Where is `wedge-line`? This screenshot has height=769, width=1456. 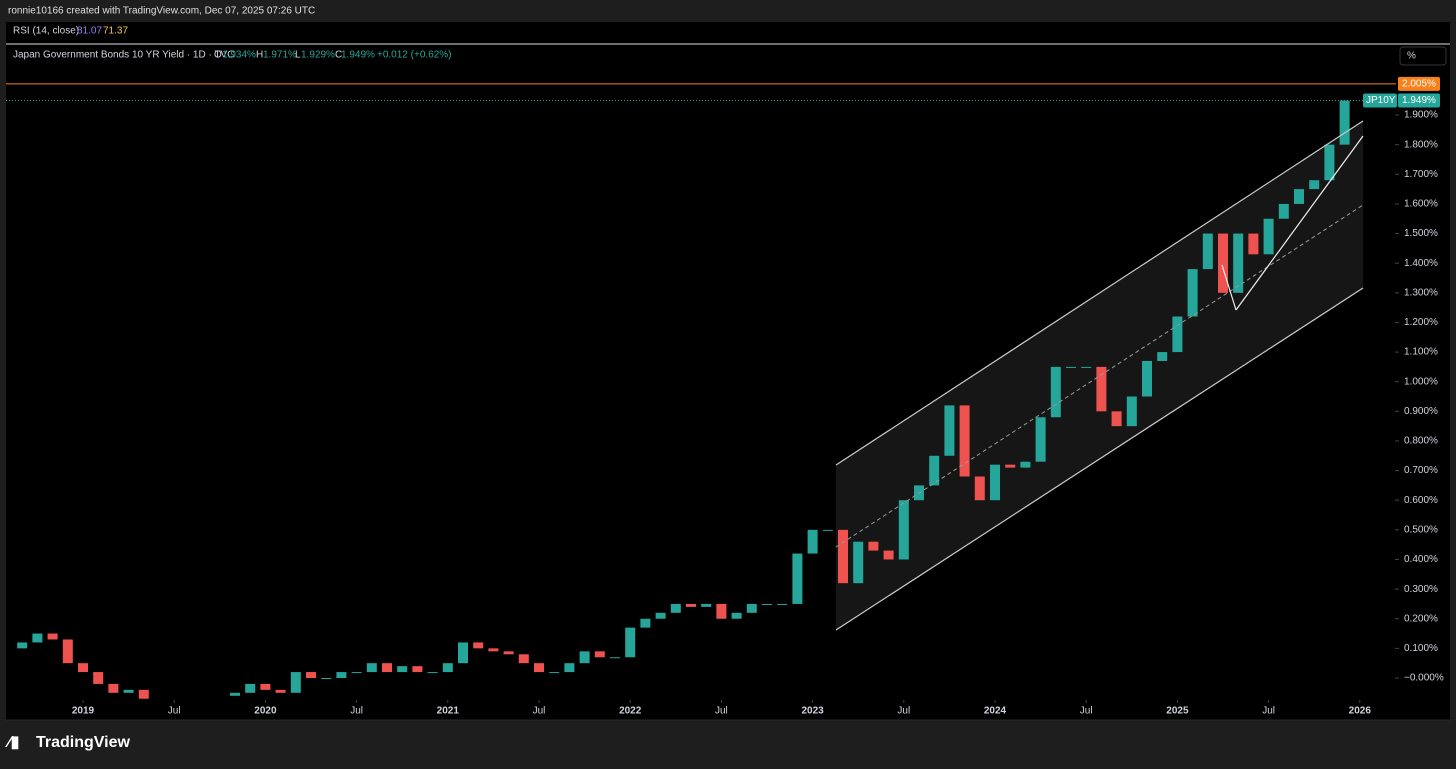
wedge-line is located at coordinates (1229, 287).